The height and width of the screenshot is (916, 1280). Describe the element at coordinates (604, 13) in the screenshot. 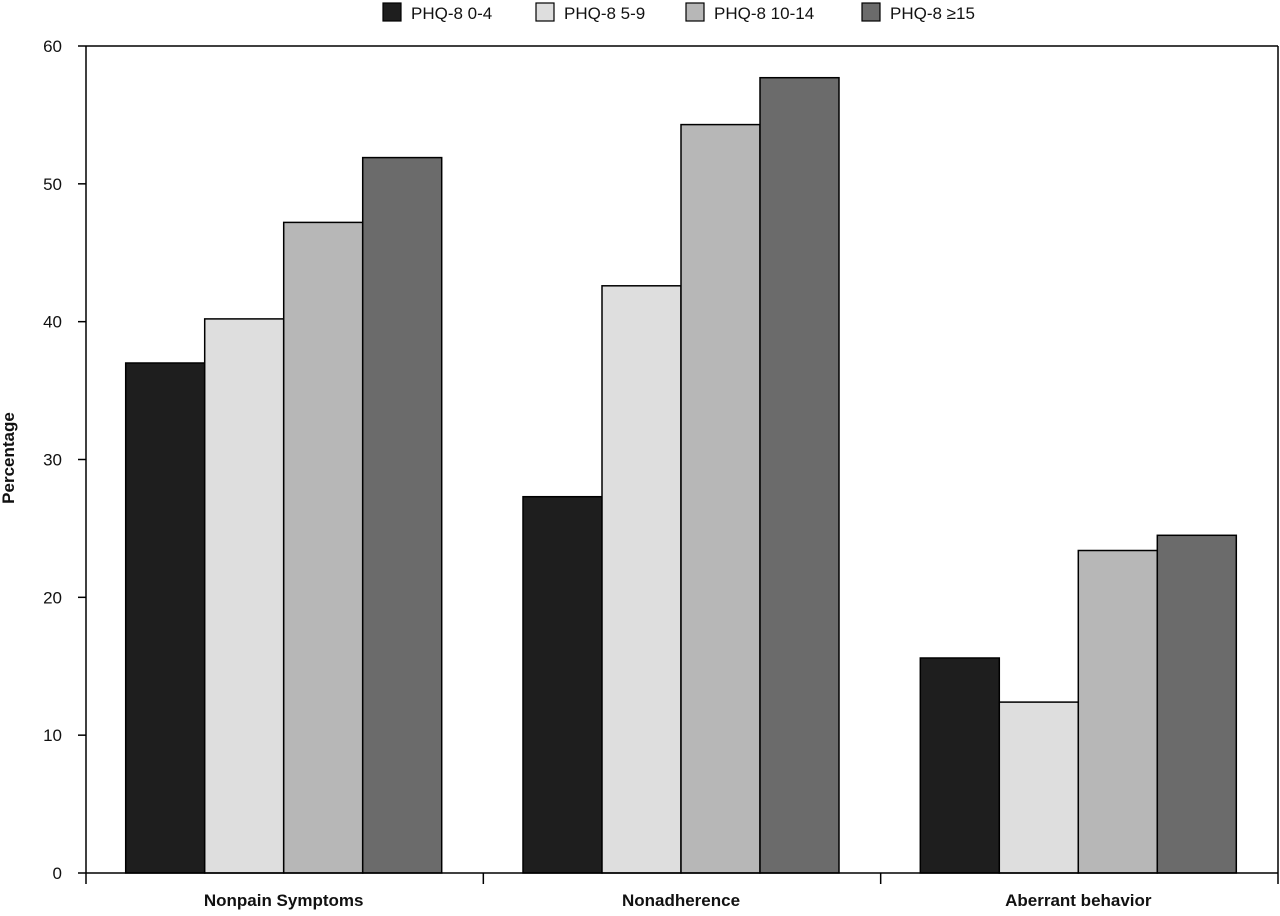

I see `legend-label: PHQ-8 5-9` at that location.